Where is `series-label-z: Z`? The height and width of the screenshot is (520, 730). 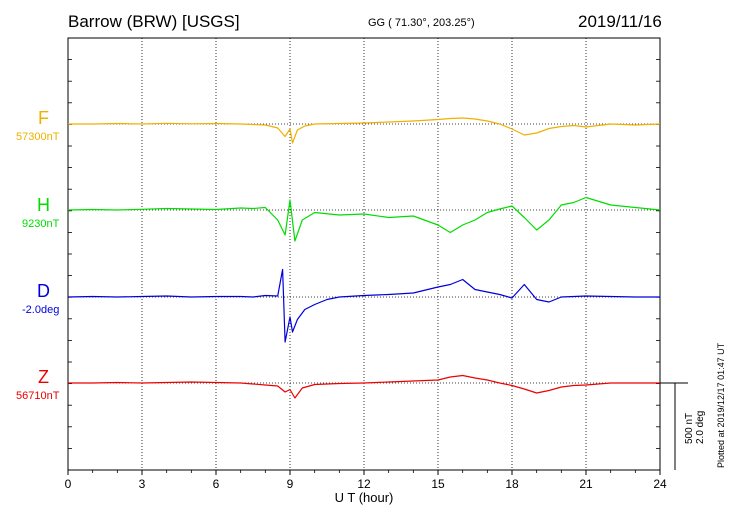 series-label-z: Z is located at coordinates (43, 377).